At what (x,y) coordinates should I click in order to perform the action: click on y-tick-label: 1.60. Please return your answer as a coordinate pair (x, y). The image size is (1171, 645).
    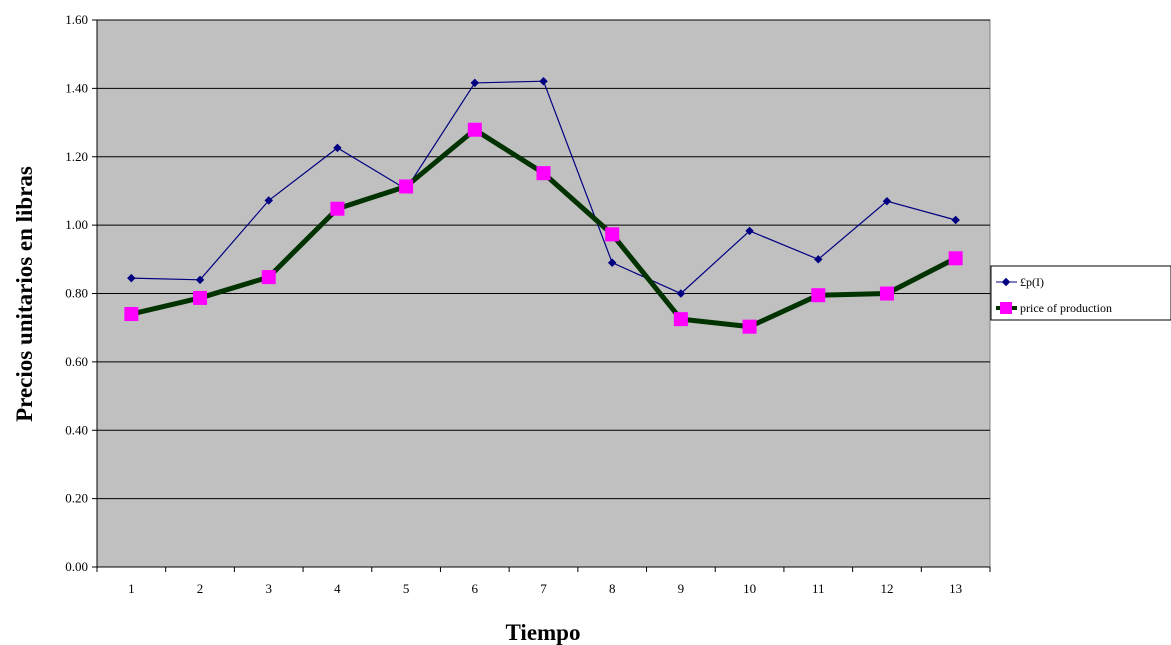
    Looking at the image, I should click on (76, 19).